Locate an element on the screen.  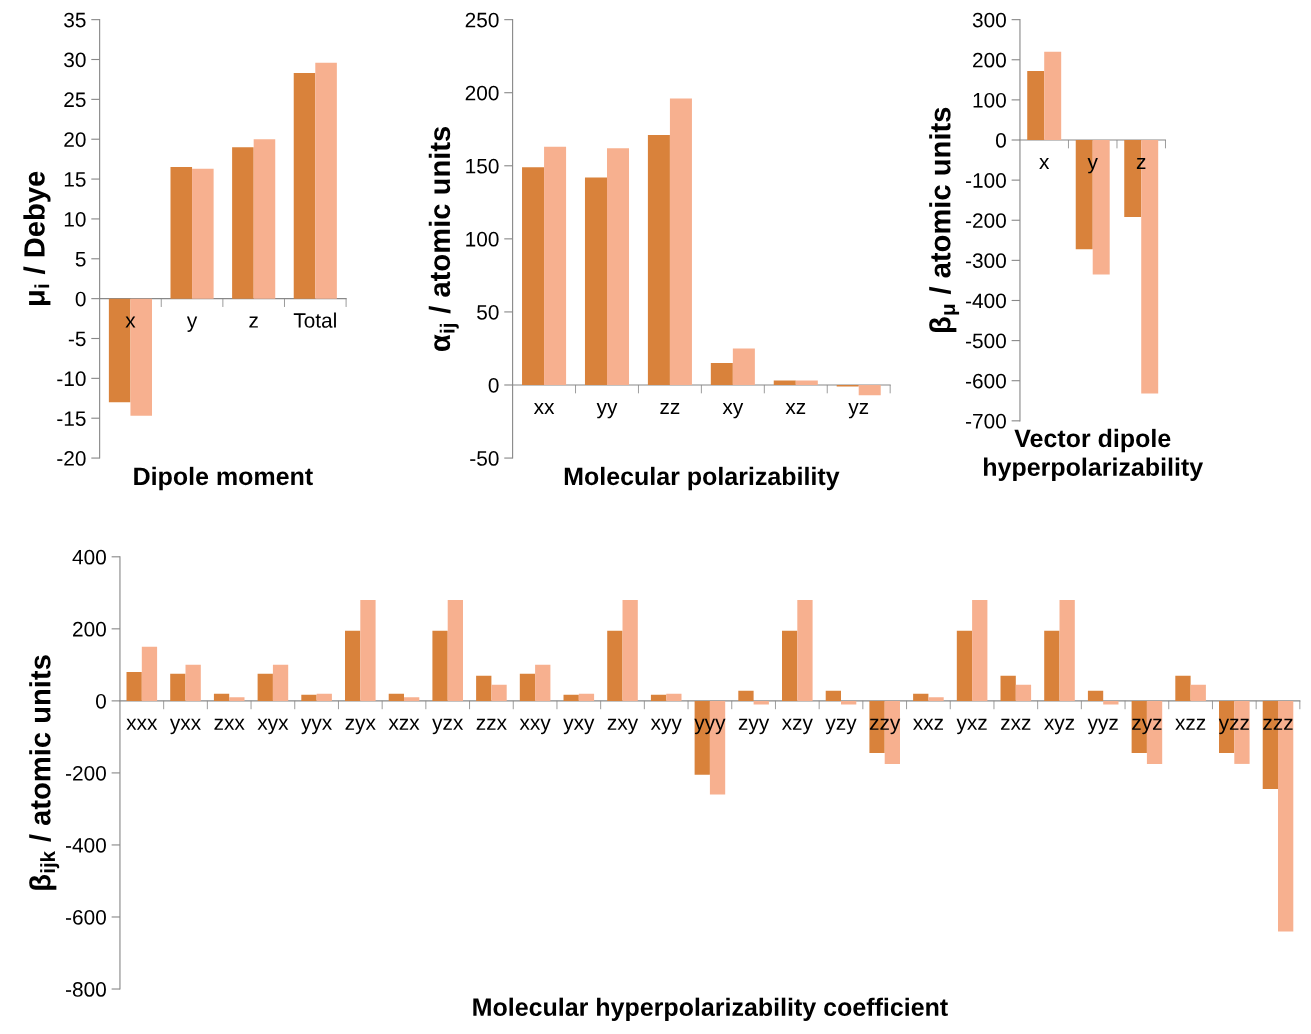
x-tick-label: xz is located at coordinates (795, 408).